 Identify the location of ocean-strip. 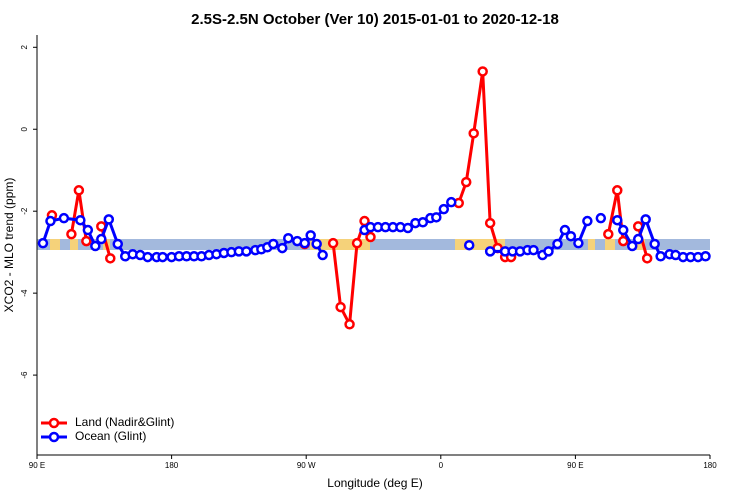
(373, 244).